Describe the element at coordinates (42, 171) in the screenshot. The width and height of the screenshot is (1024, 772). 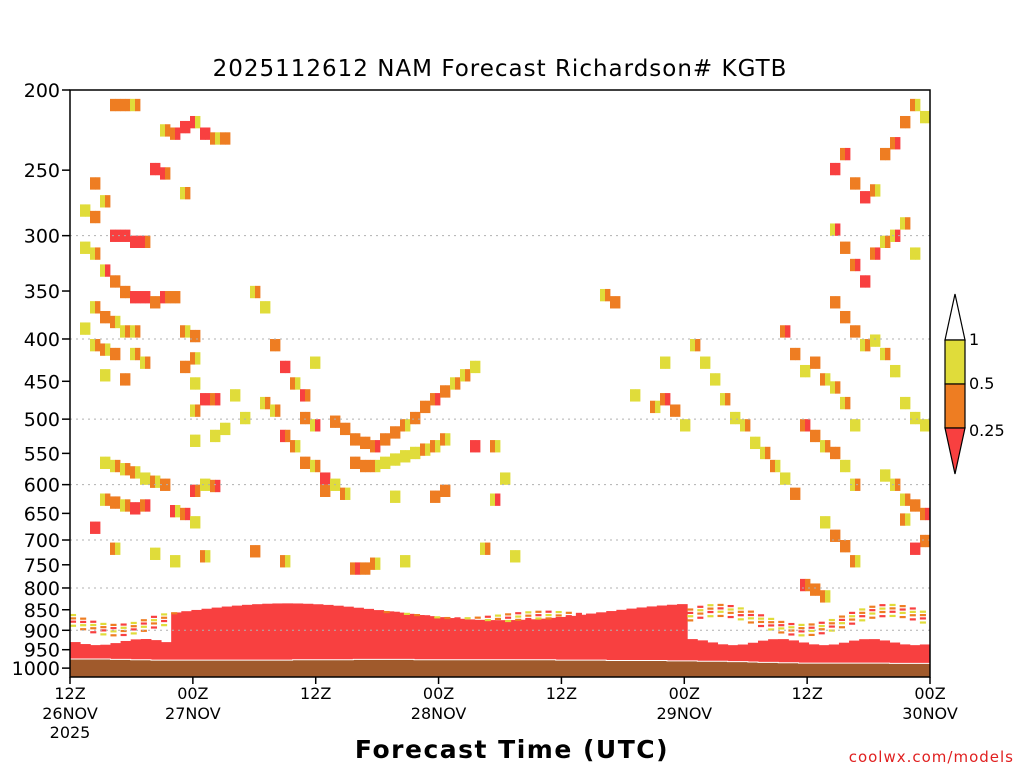
I see `y-tick-label: 250` at that location.